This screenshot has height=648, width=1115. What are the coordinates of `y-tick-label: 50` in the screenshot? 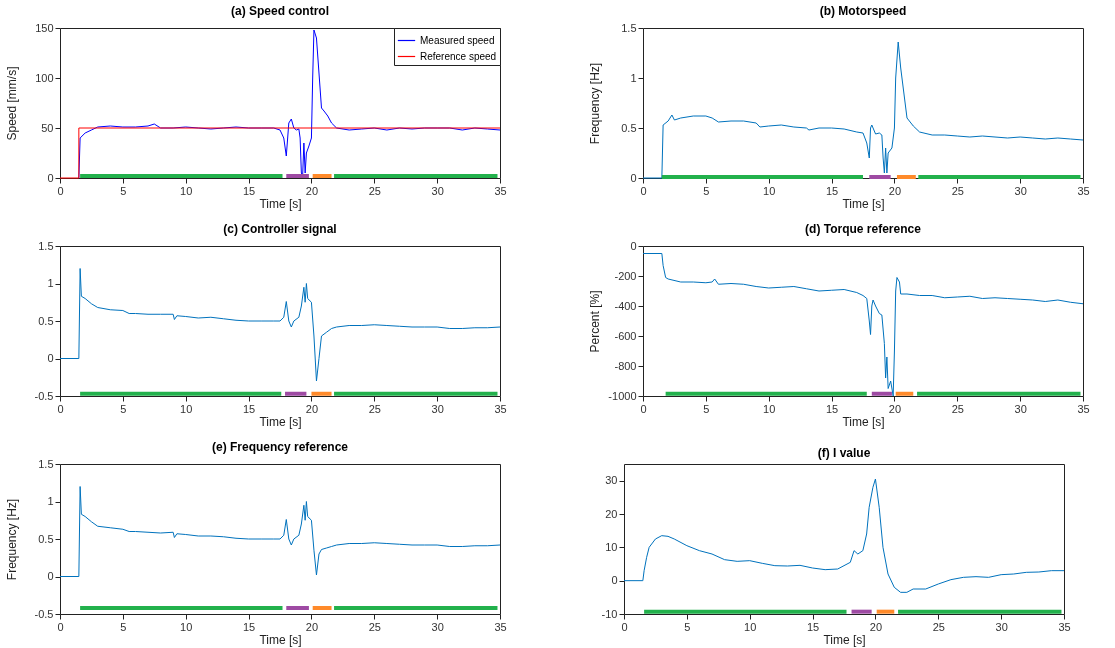 It's located at (47, 127).